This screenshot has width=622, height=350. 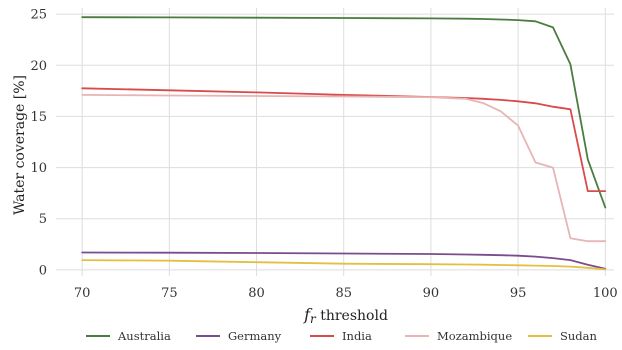 I want to click on x-tick-label-0: 70, so click(x=82, y=293).